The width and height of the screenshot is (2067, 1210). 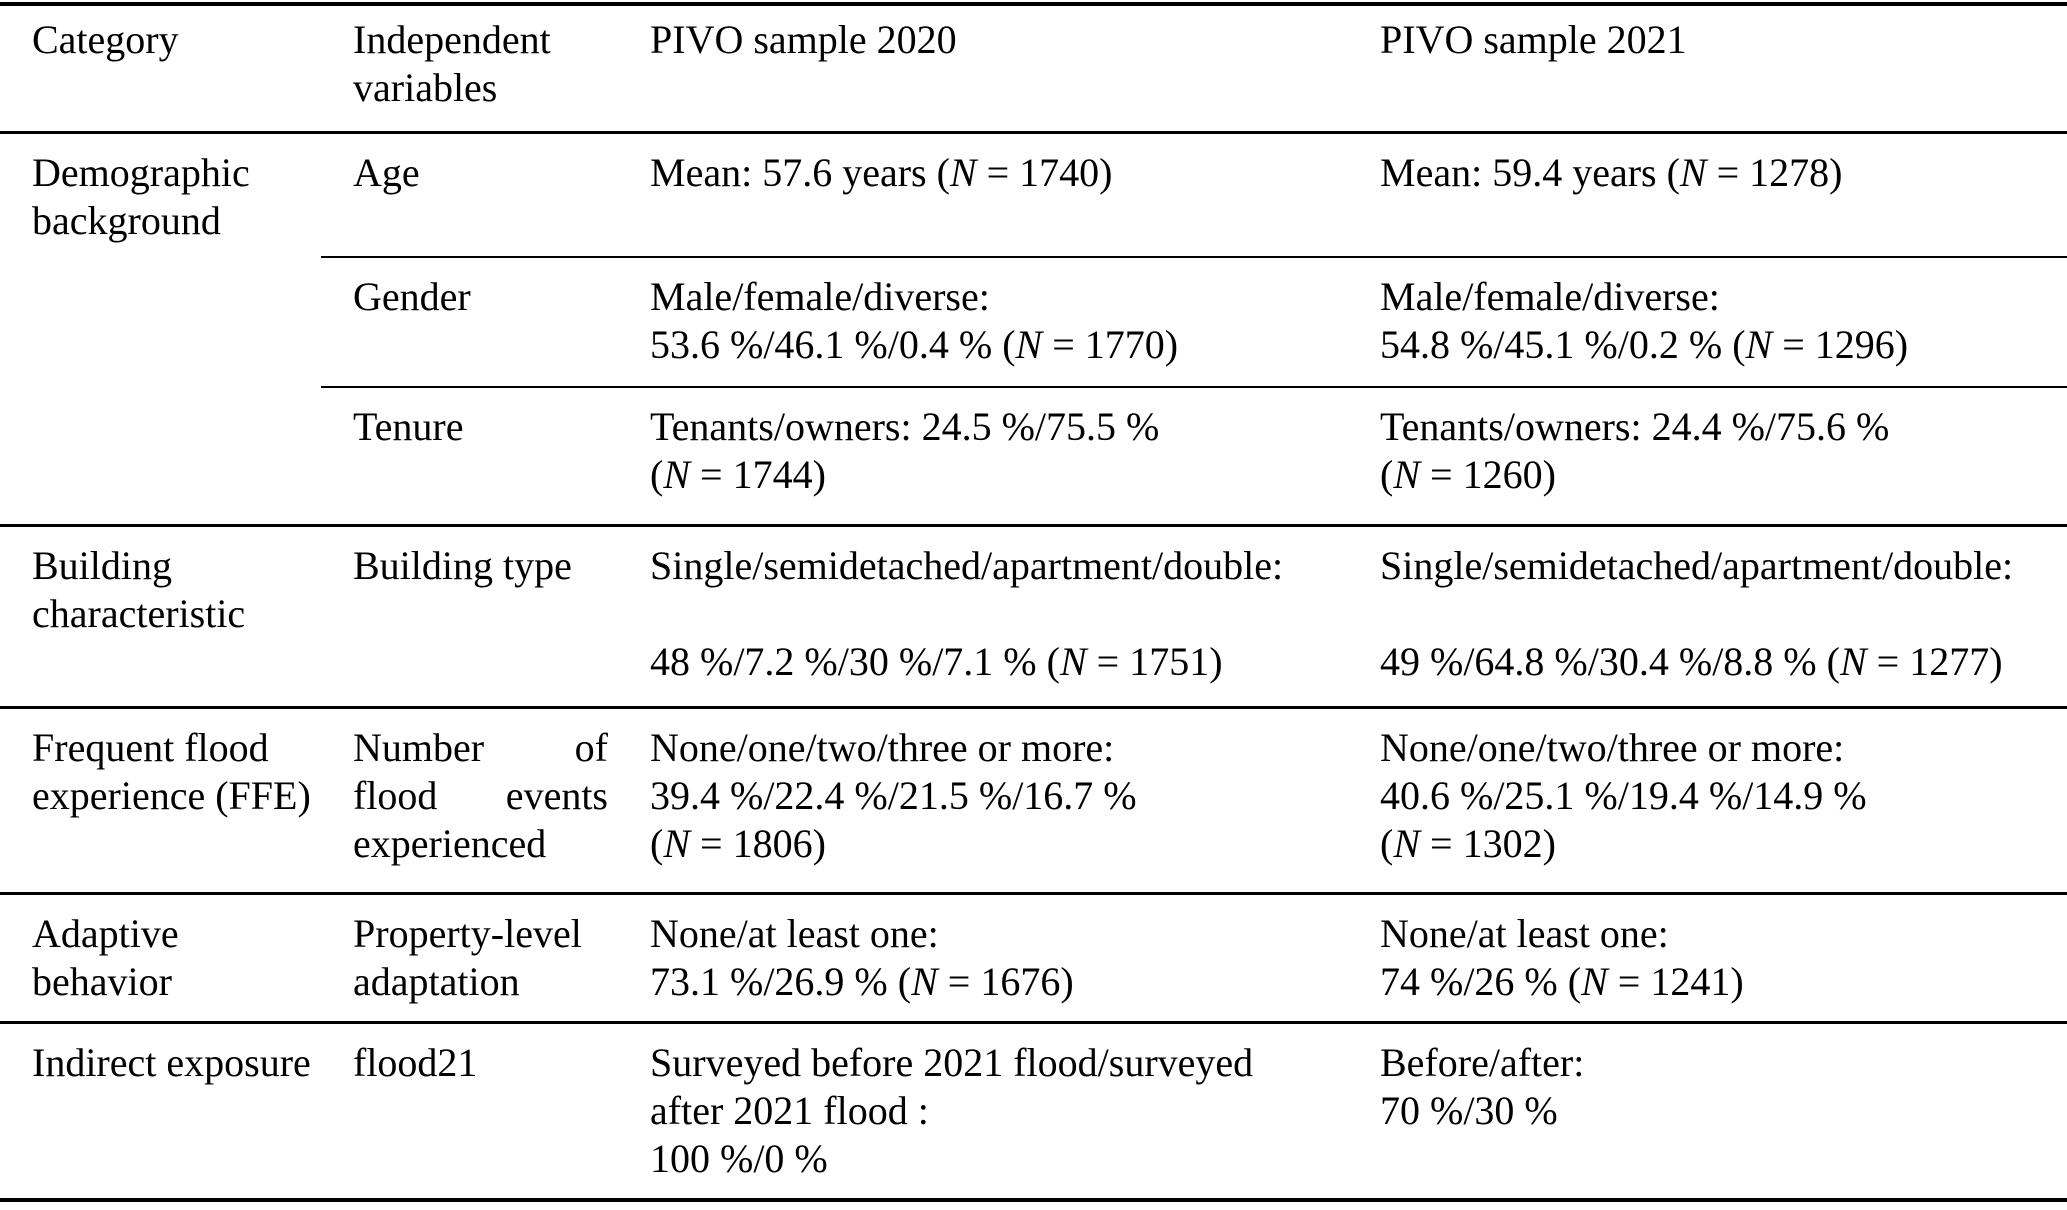 What do you see at coordinates (1611, 172) in the screenshot?
I see `value-cell-age-2021: Mean: 59.4 years (N = 1278)` at bounding box center [1611, 172].